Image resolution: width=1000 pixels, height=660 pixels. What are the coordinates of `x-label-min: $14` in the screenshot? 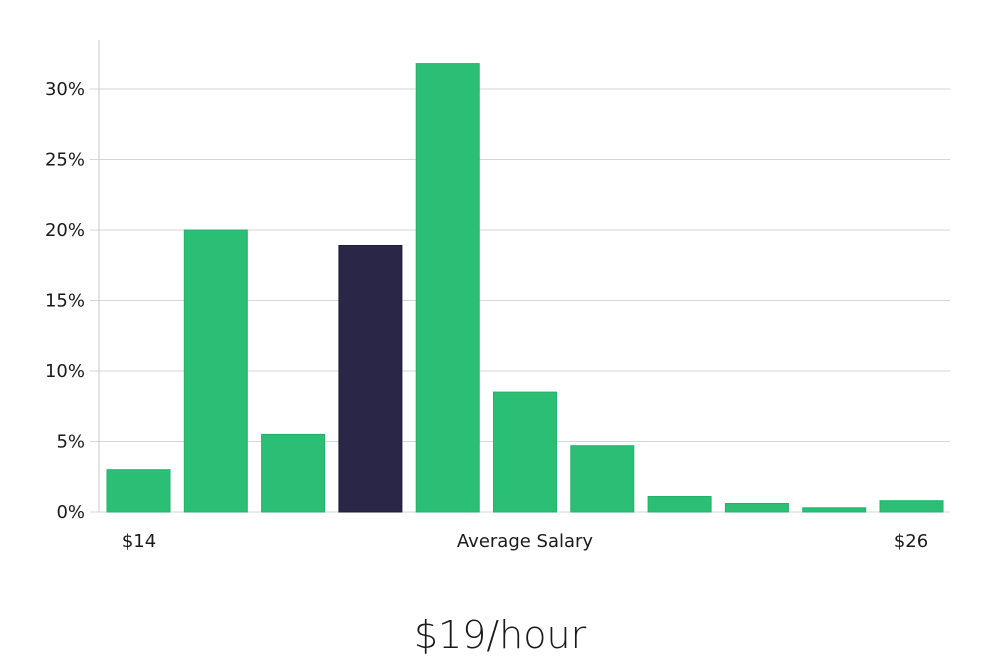 It's located at (139, 541).